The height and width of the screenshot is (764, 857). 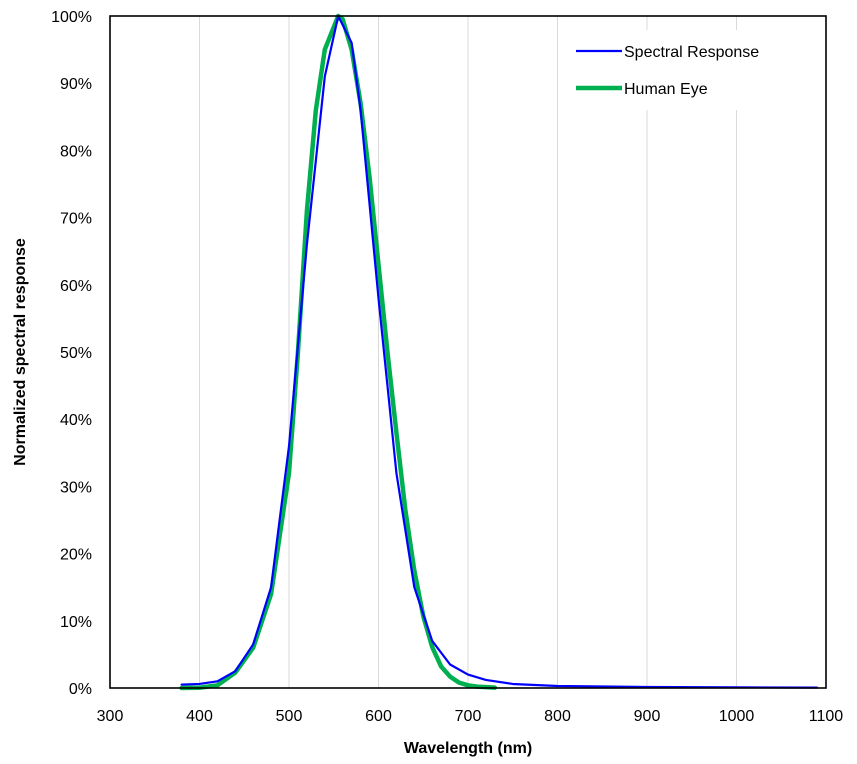 I want to click on y-tick-label: 20%, so click(x=76, y=555).